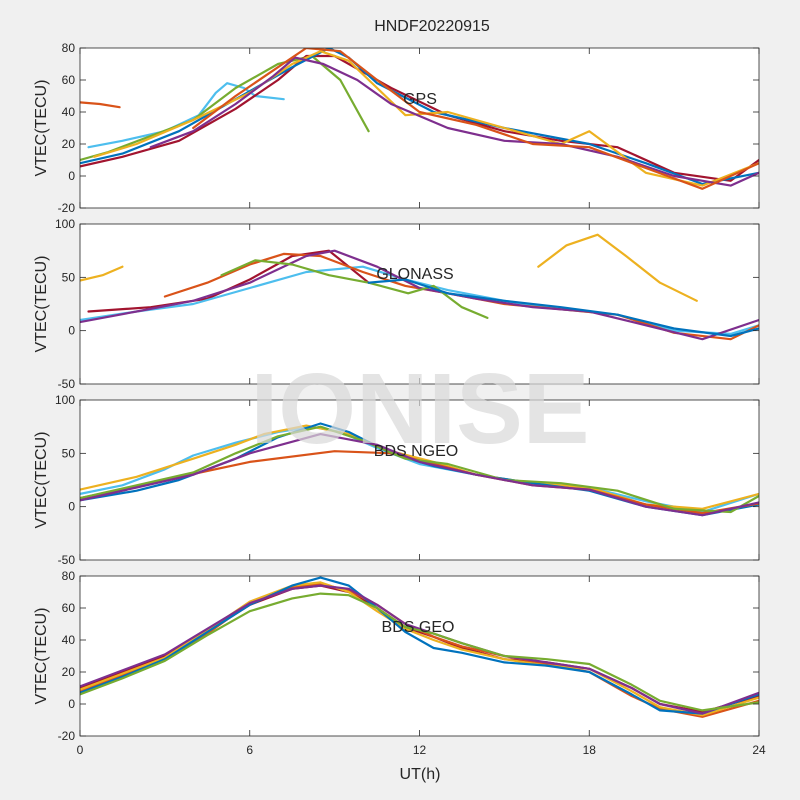 Image resolution: width=800 pixels, height=800 pixels. What do you see at coordinates (759, 750) in the screenshot?
I see `x-tick-label: 24` at bounding box center [759, 750].